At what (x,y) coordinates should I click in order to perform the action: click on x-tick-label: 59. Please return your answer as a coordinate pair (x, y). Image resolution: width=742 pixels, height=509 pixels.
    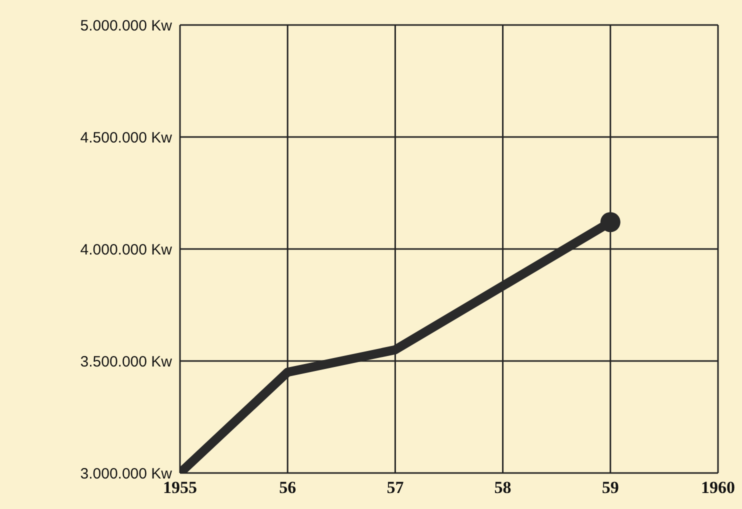
    Looking at the image, I should click on (610, 488).